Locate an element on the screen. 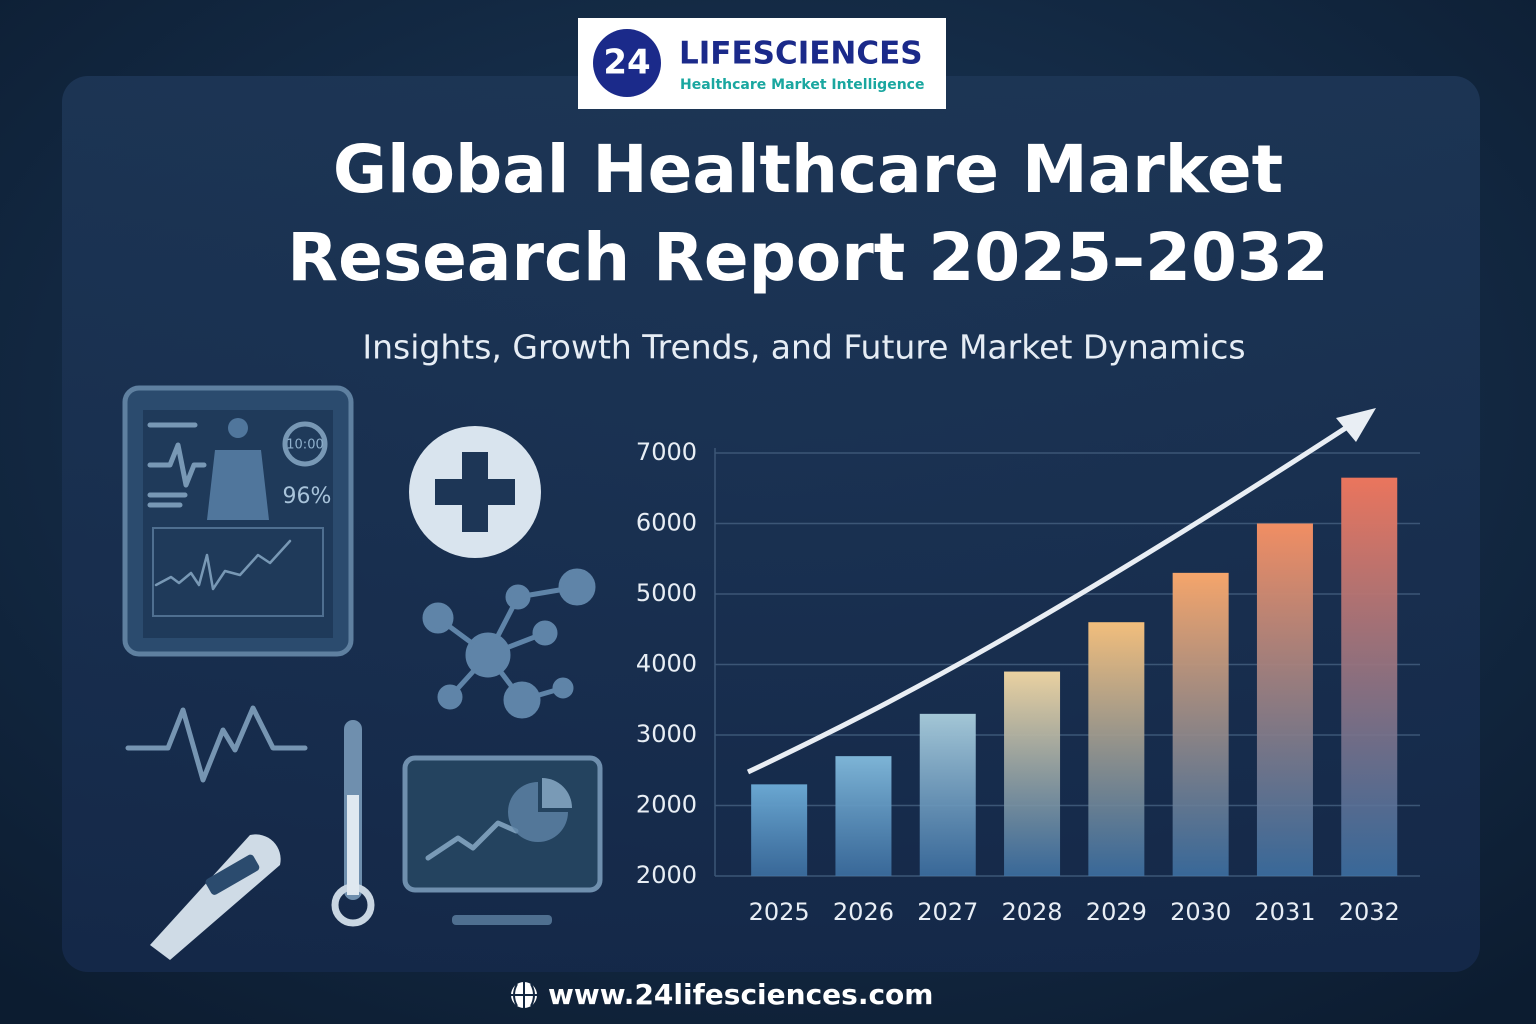 This screenshot has width=1536, height=1024. x-tick-label: 2032 is located at coordinates (1369, 912).